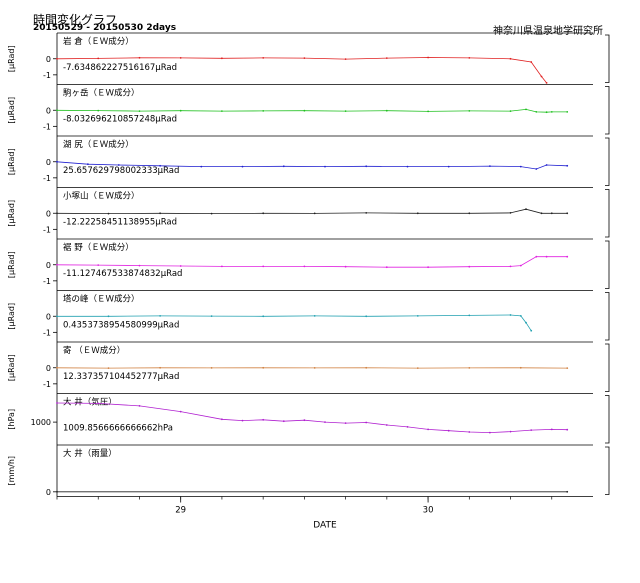 The image size is (640, 583). Describe the element at coordinates (120, 68) in the screenshot. I see `series-value: -7.634862227516167μRad` at that location.